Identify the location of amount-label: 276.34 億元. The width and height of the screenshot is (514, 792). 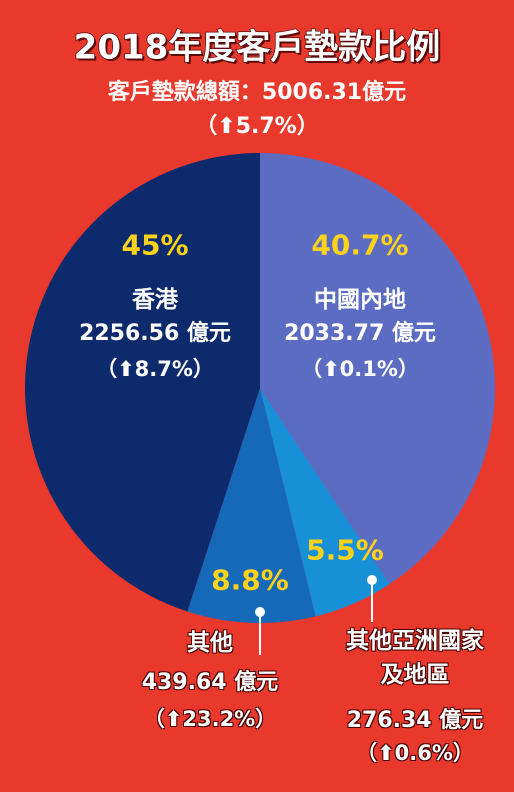
(415, 720).